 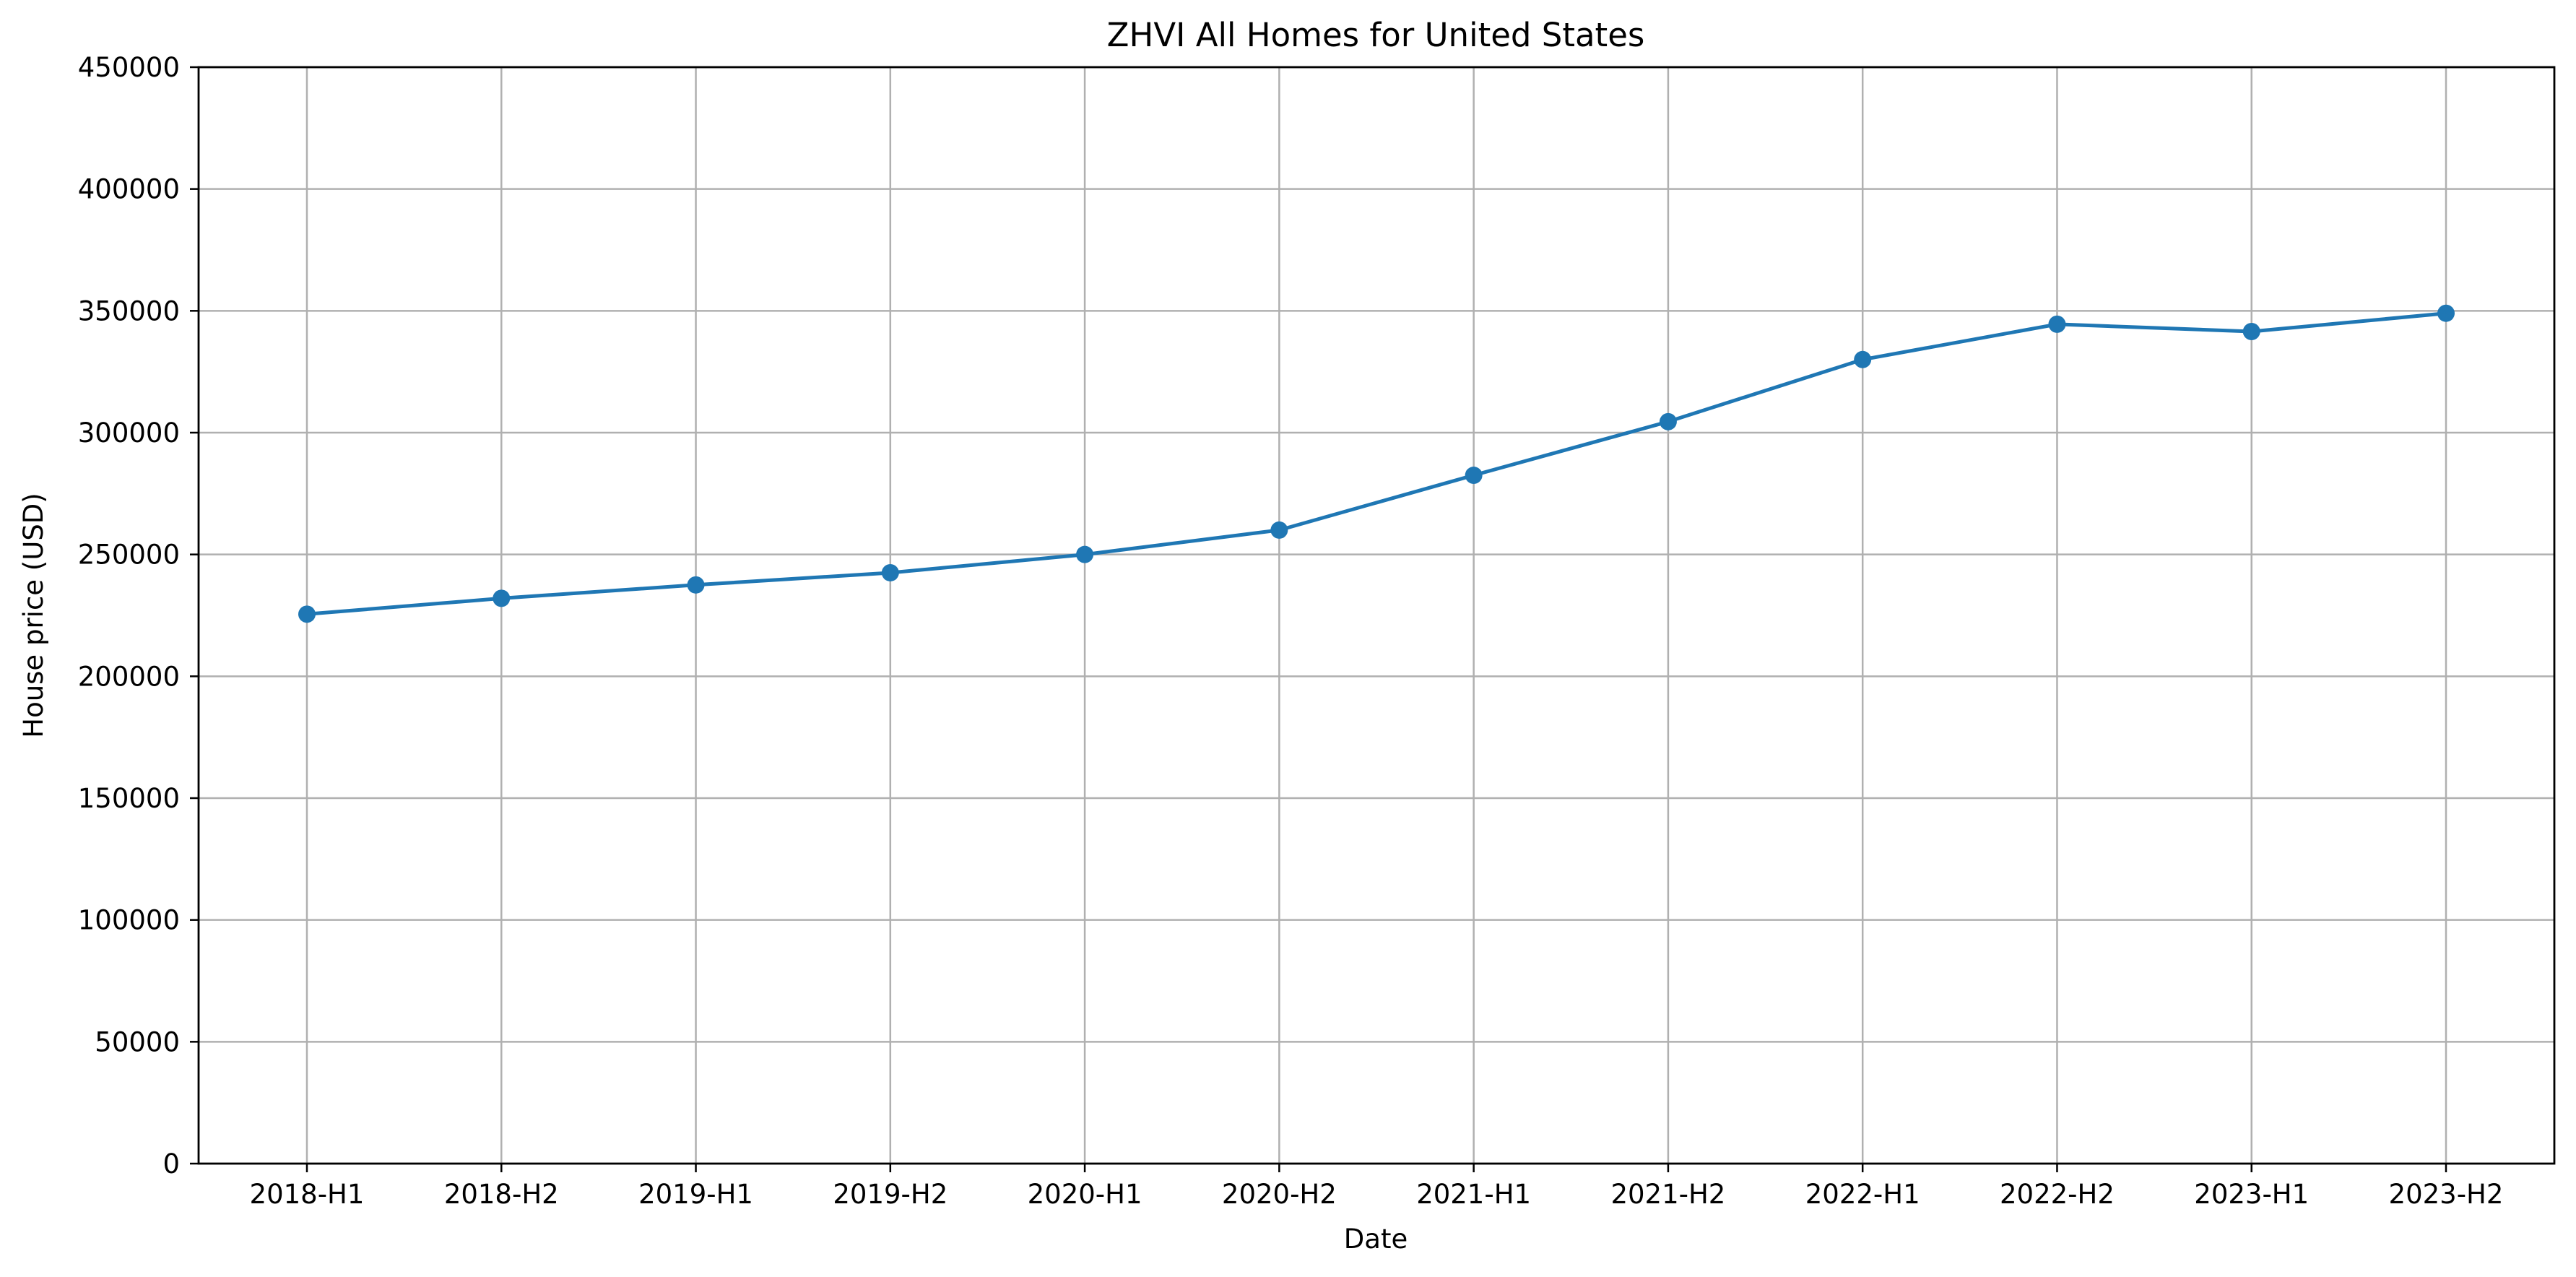 What do you see at coordinates (1279, 1194) in the screenshot?
I see `x-tick-label: 2020-H2` at bounding box center [1279, 1194].